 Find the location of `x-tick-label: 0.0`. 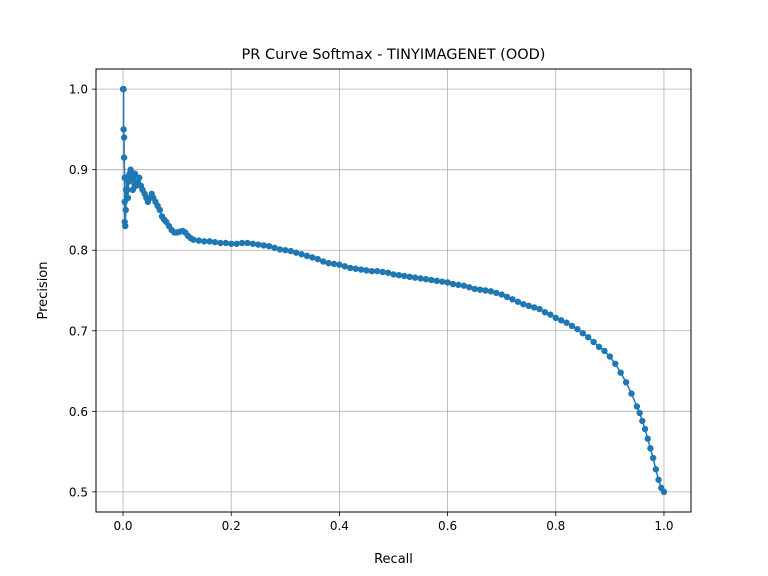

x-tick-label: 0.0 is located at coordinates (122, 526).